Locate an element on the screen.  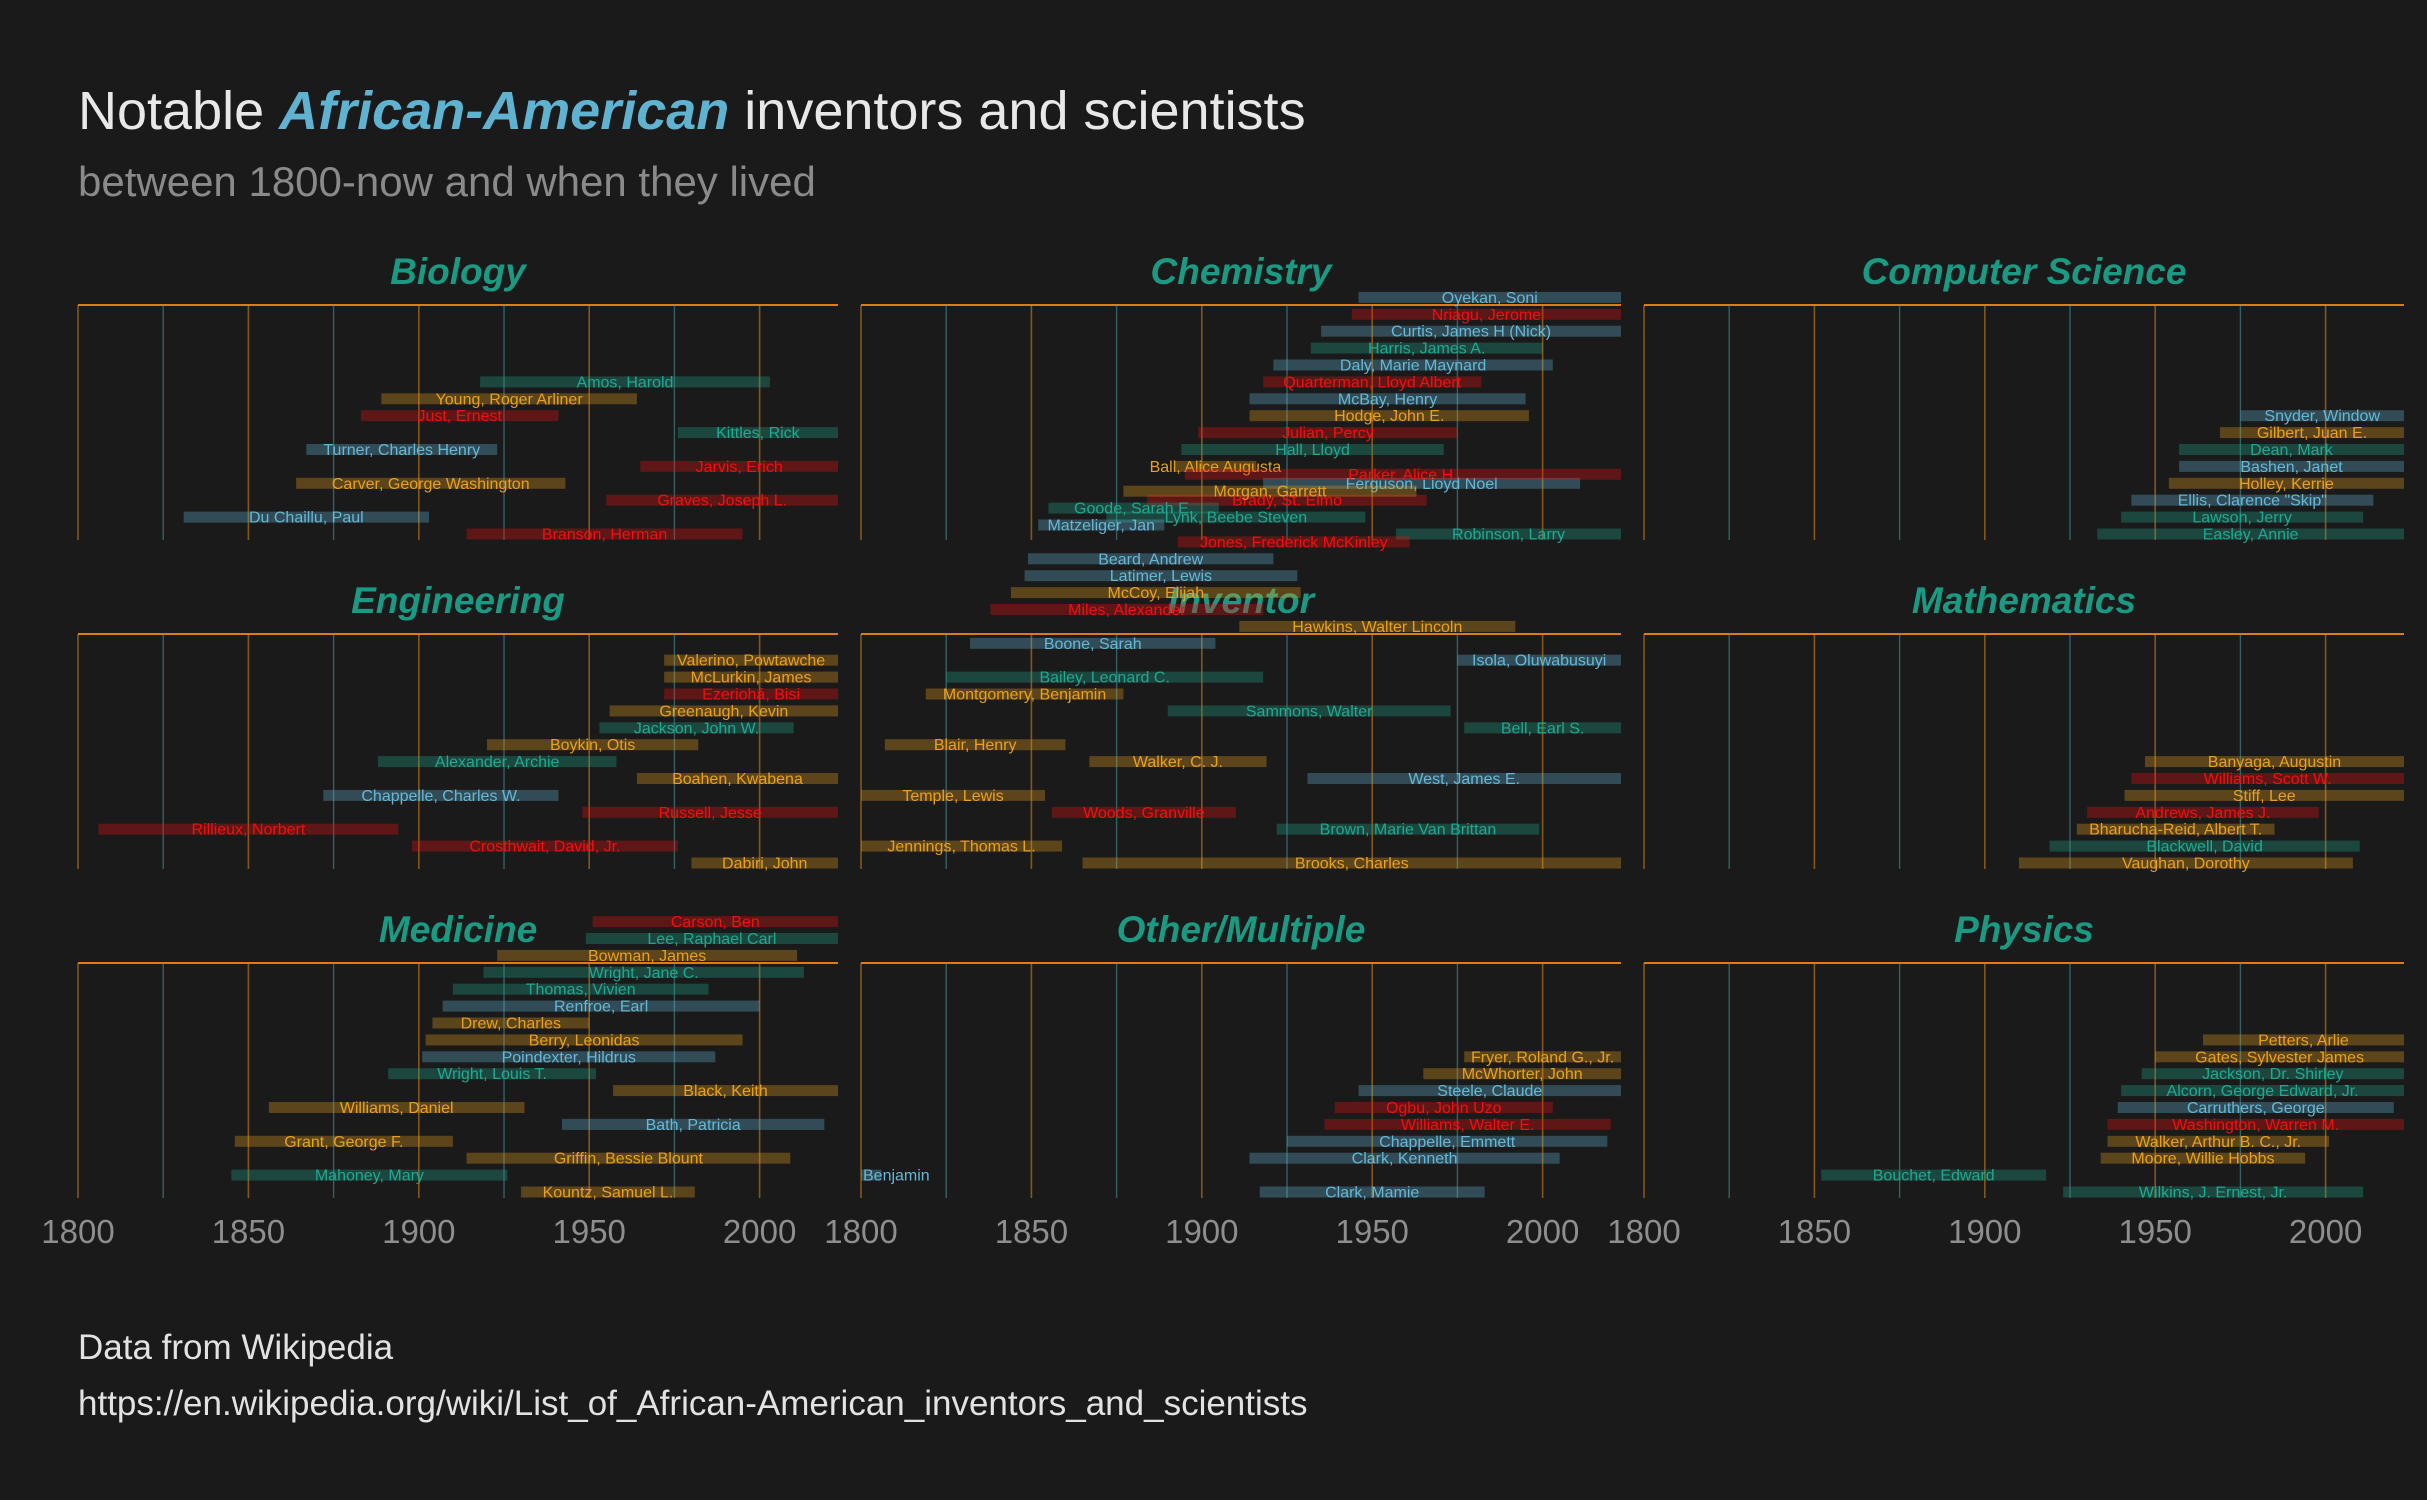
person-label: Nriagu, Jerome is located at coordinates (1486, 315).